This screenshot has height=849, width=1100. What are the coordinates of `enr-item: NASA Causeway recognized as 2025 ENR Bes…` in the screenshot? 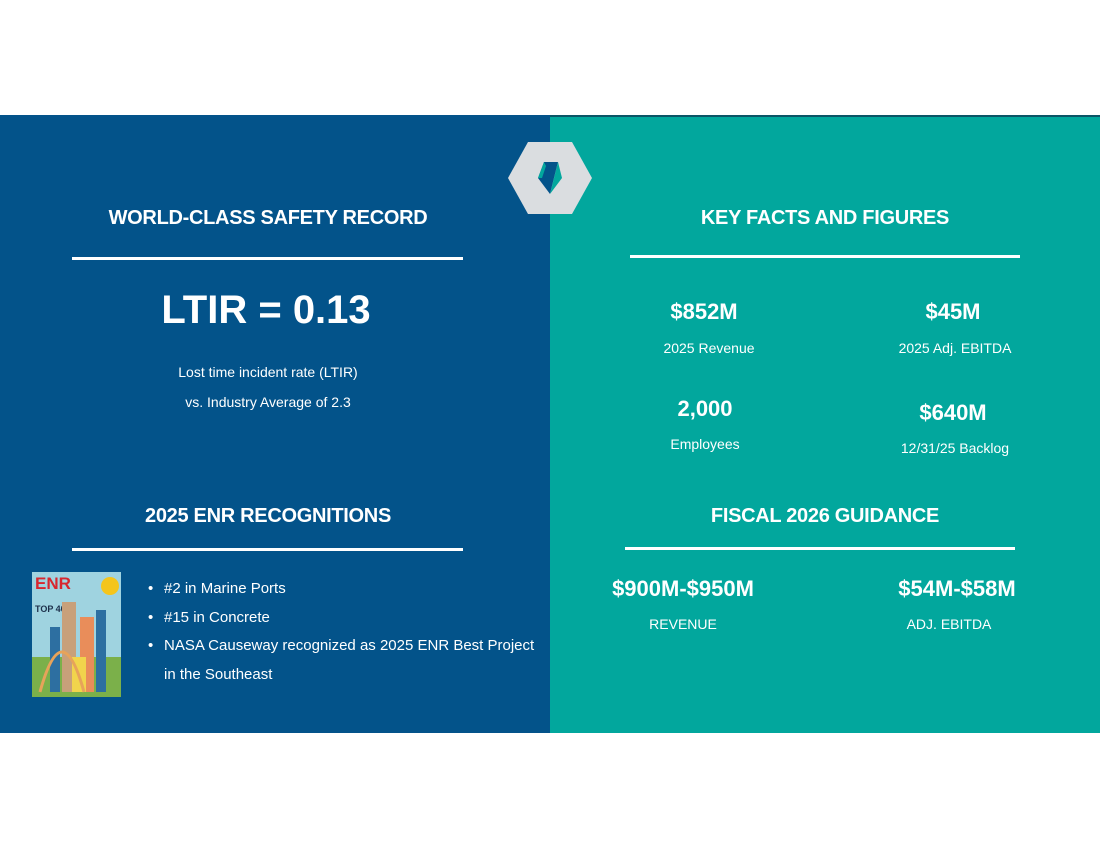 It's located at (346, 660).